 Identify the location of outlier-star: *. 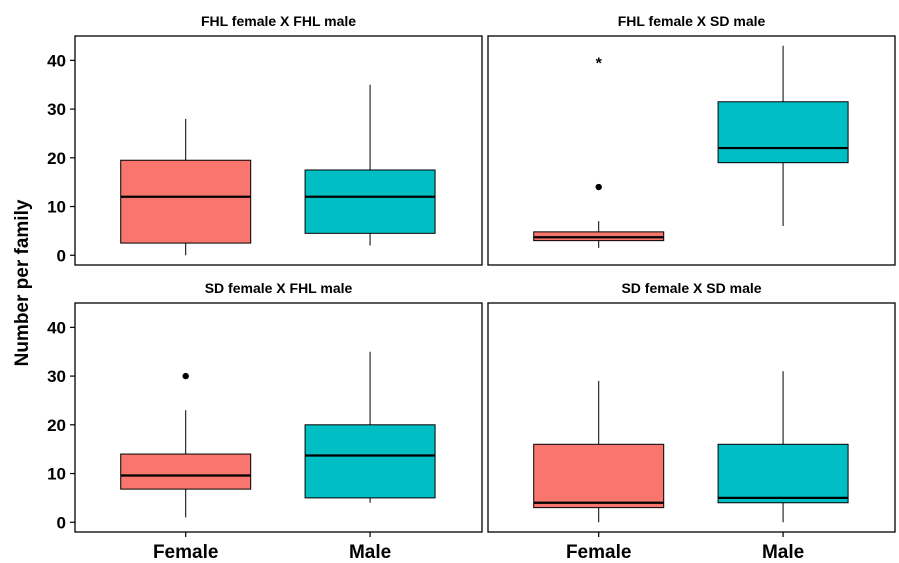
(599, 63).